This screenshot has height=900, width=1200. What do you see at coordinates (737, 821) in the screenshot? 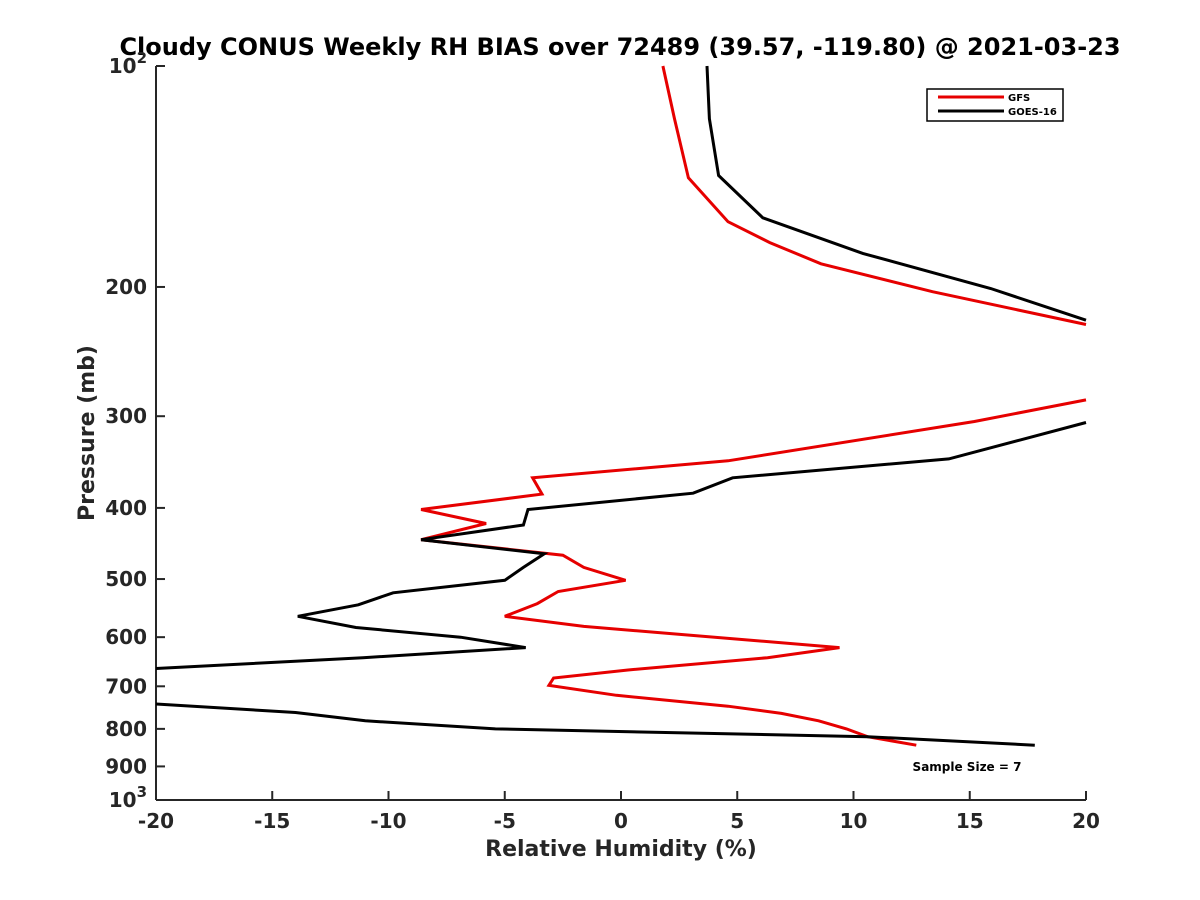
I see `x-tick-label: 5` at bounding box center [737, 821].